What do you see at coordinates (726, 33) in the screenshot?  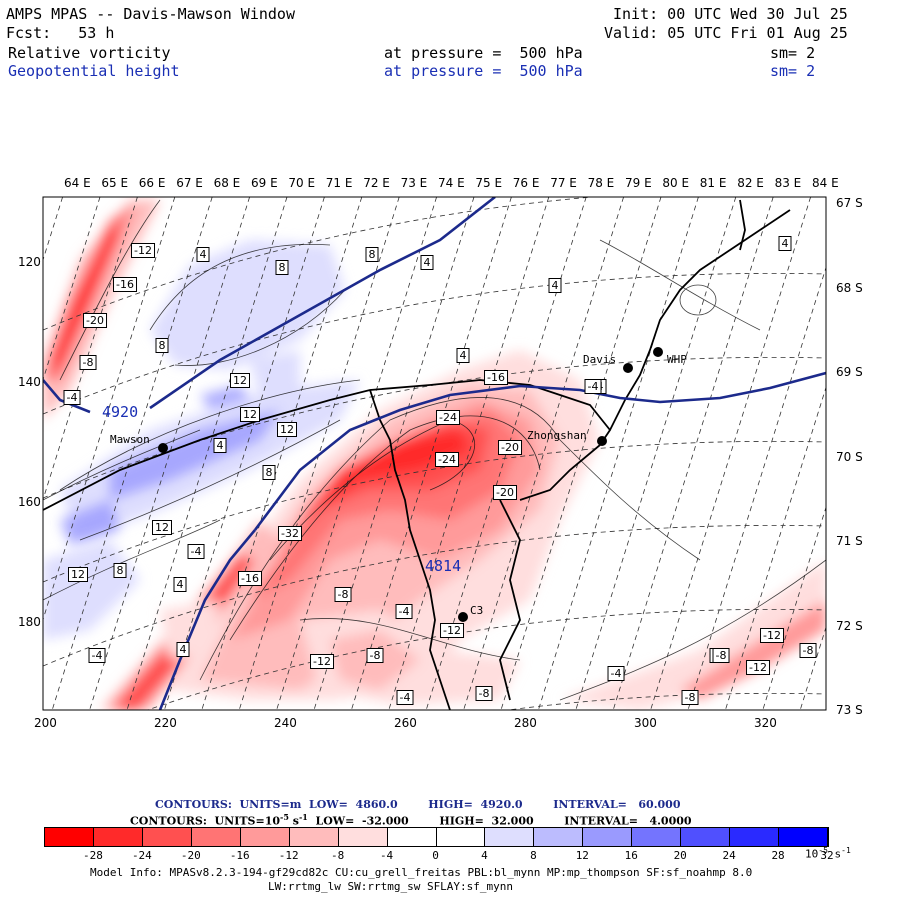 I see `valid-time: Valid: 05 UTC Fri 01 Aug 25` at bounding box center [726, 33].